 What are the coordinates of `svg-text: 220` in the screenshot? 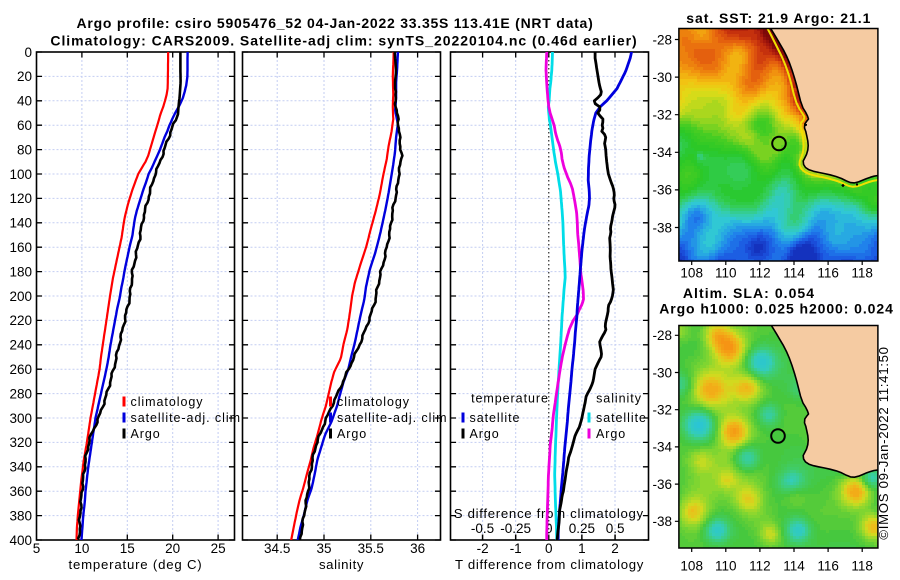 It's located at (20, 320).